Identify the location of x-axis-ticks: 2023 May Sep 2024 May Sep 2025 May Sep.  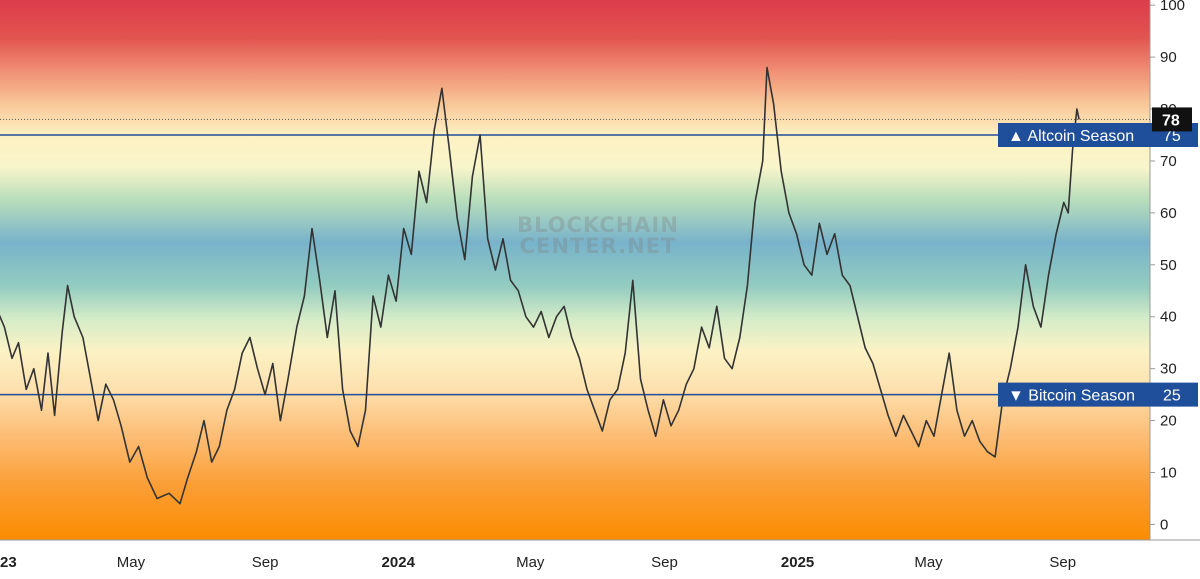
(538, 562).